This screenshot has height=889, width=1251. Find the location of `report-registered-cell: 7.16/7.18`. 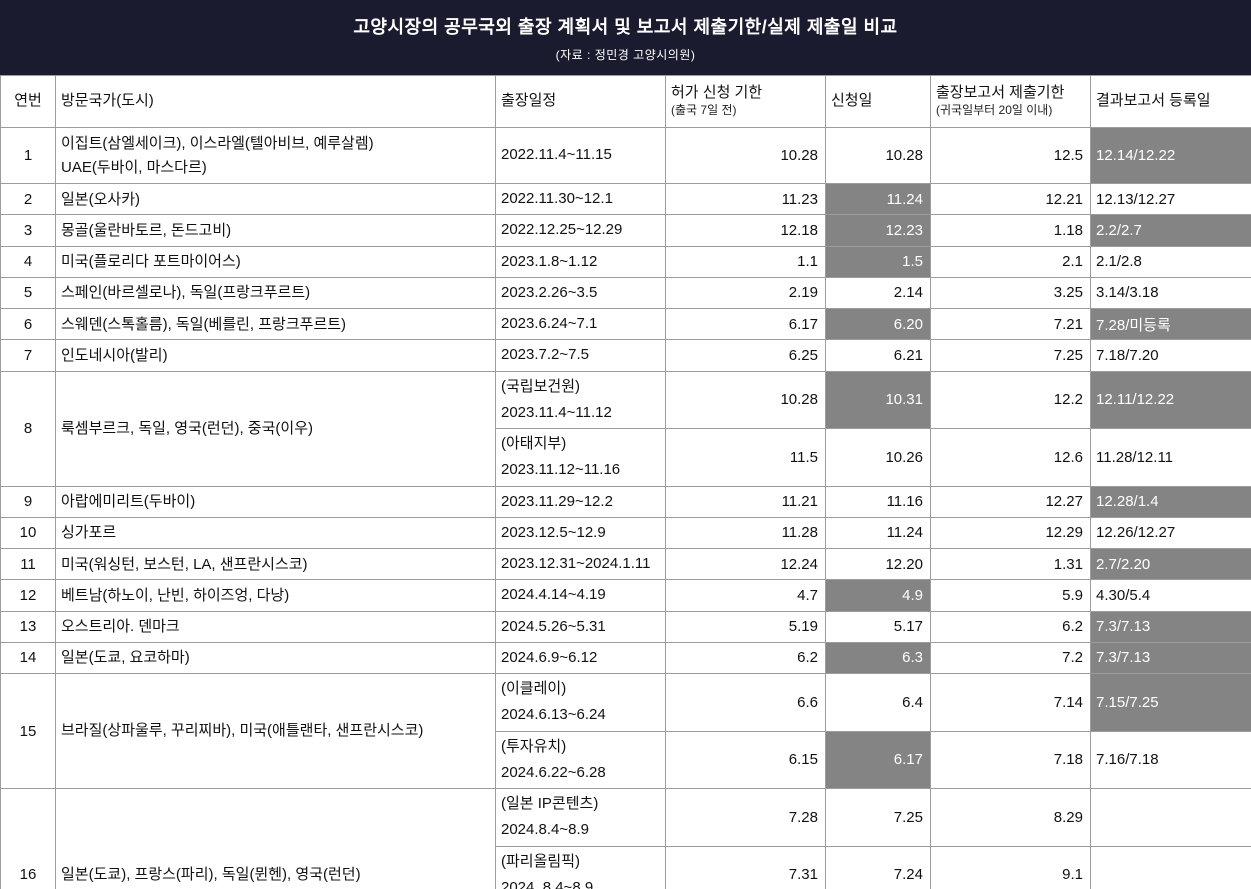

report-registered-cell: 7.16/7.18 is located at coordinates (1170, 759).